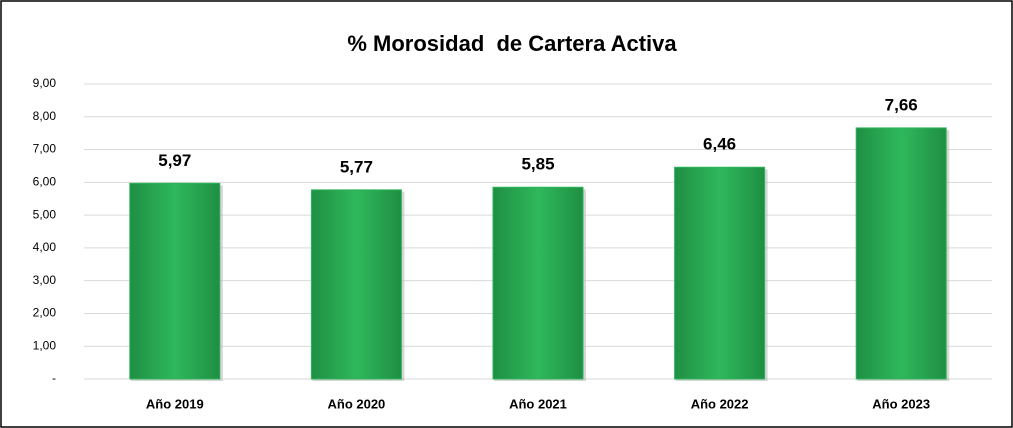 Image resolution: width=1013 pixels, height=428 pixels. What do you see at coordinates (901, 104) in the screenshot?
I see `value-label: 7,66` at bounding box center [901, 104].